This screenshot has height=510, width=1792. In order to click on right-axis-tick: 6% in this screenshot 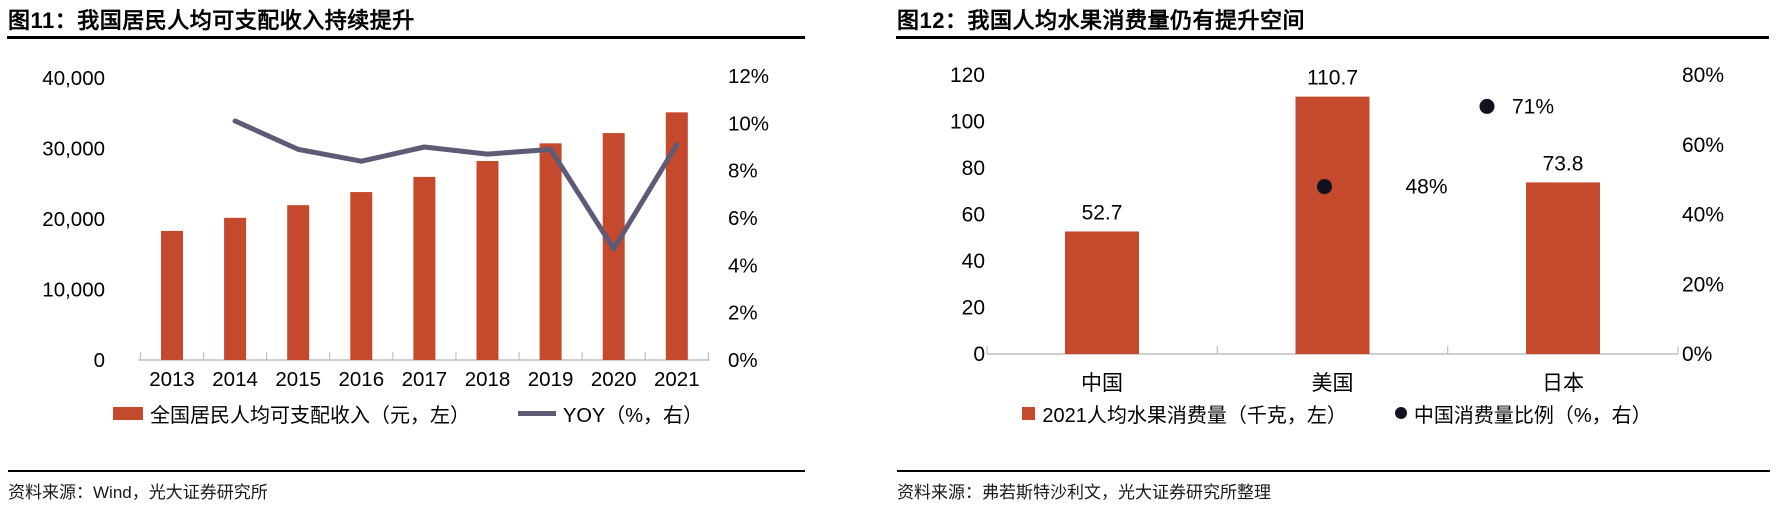, I will do `click(743, 218)`.